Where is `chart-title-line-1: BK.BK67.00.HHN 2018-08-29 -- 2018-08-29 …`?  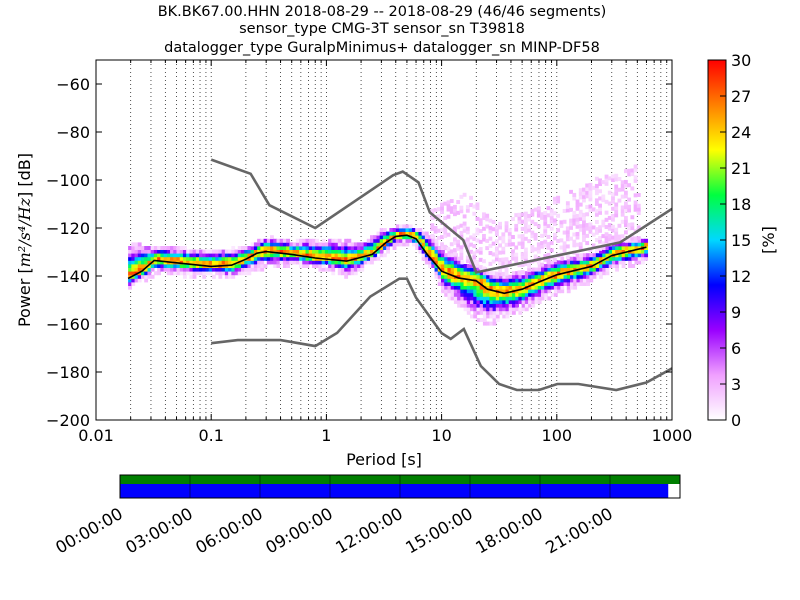 chart-title-line-1: BK.BK67.00.HHN 2018-08-29 -- 2018-08-29 … is located at coordinates (382, 12).